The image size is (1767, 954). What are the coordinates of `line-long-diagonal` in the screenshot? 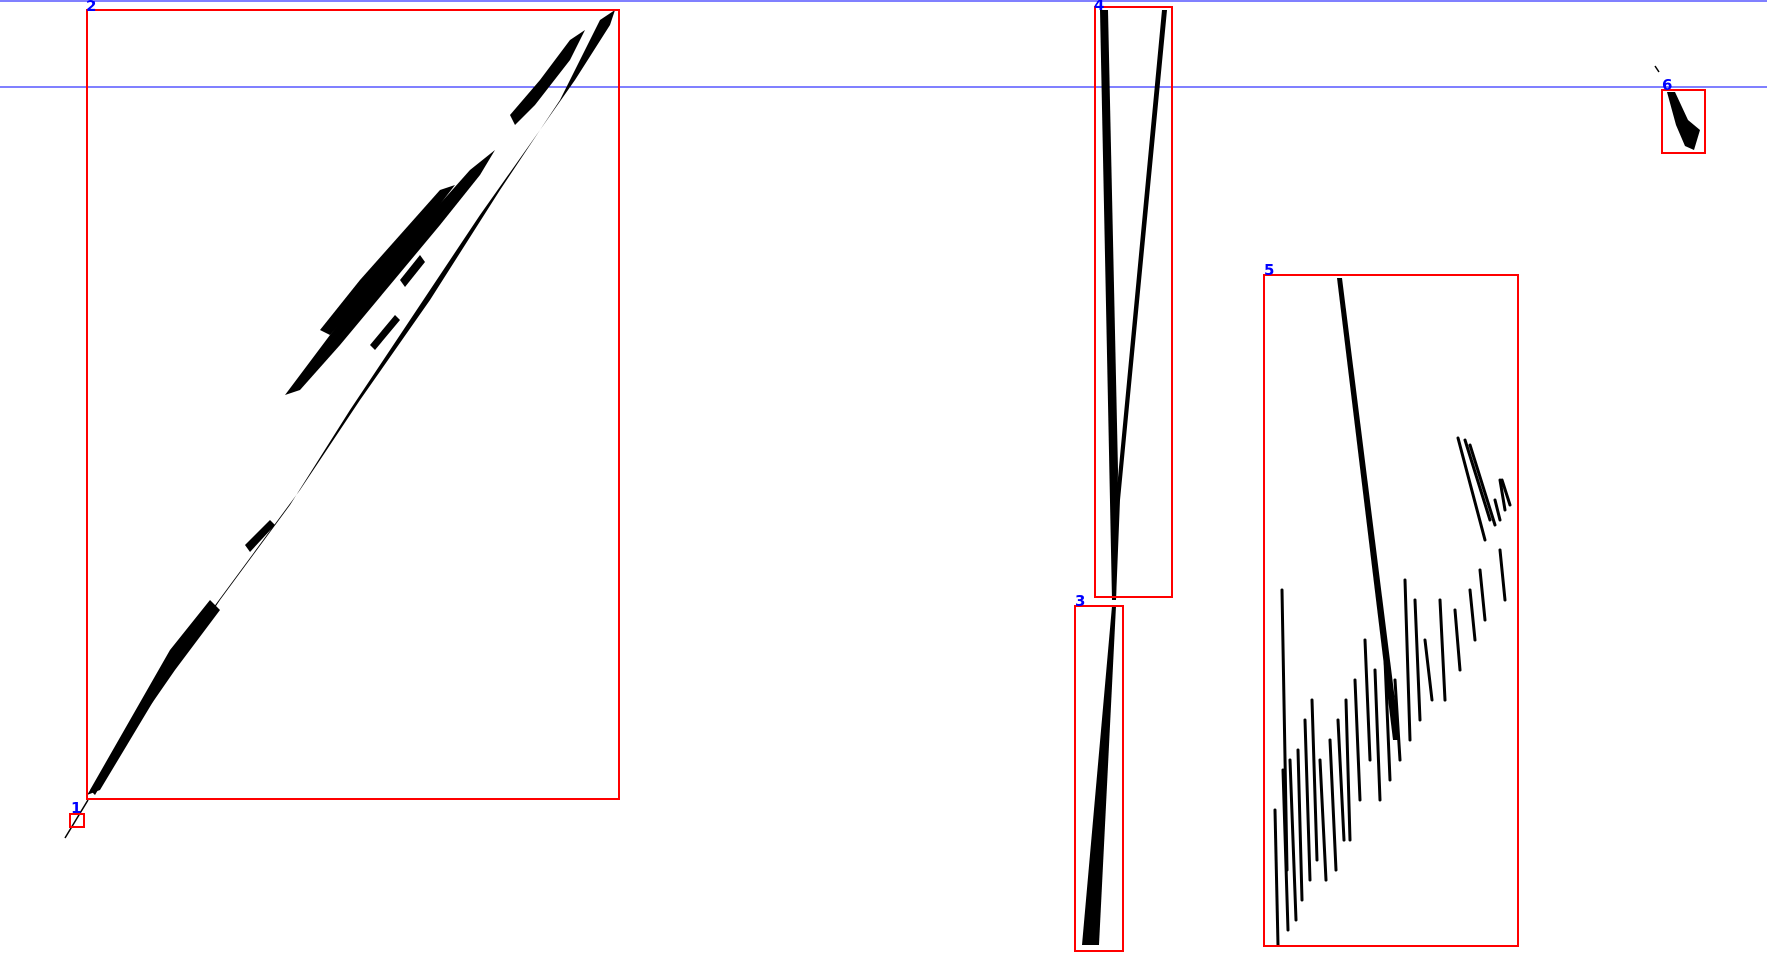 It's located at (1368, 509).